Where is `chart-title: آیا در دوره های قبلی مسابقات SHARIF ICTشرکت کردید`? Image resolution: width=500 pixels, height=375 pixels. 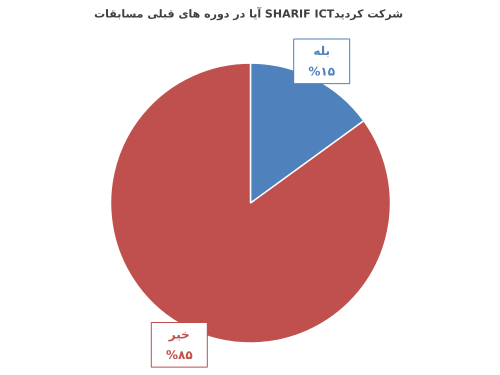 chart-title: آیا در دوره های قبلی مسابقات SHARIF ICTشرکت کردید is located at coordinates (249, 13).